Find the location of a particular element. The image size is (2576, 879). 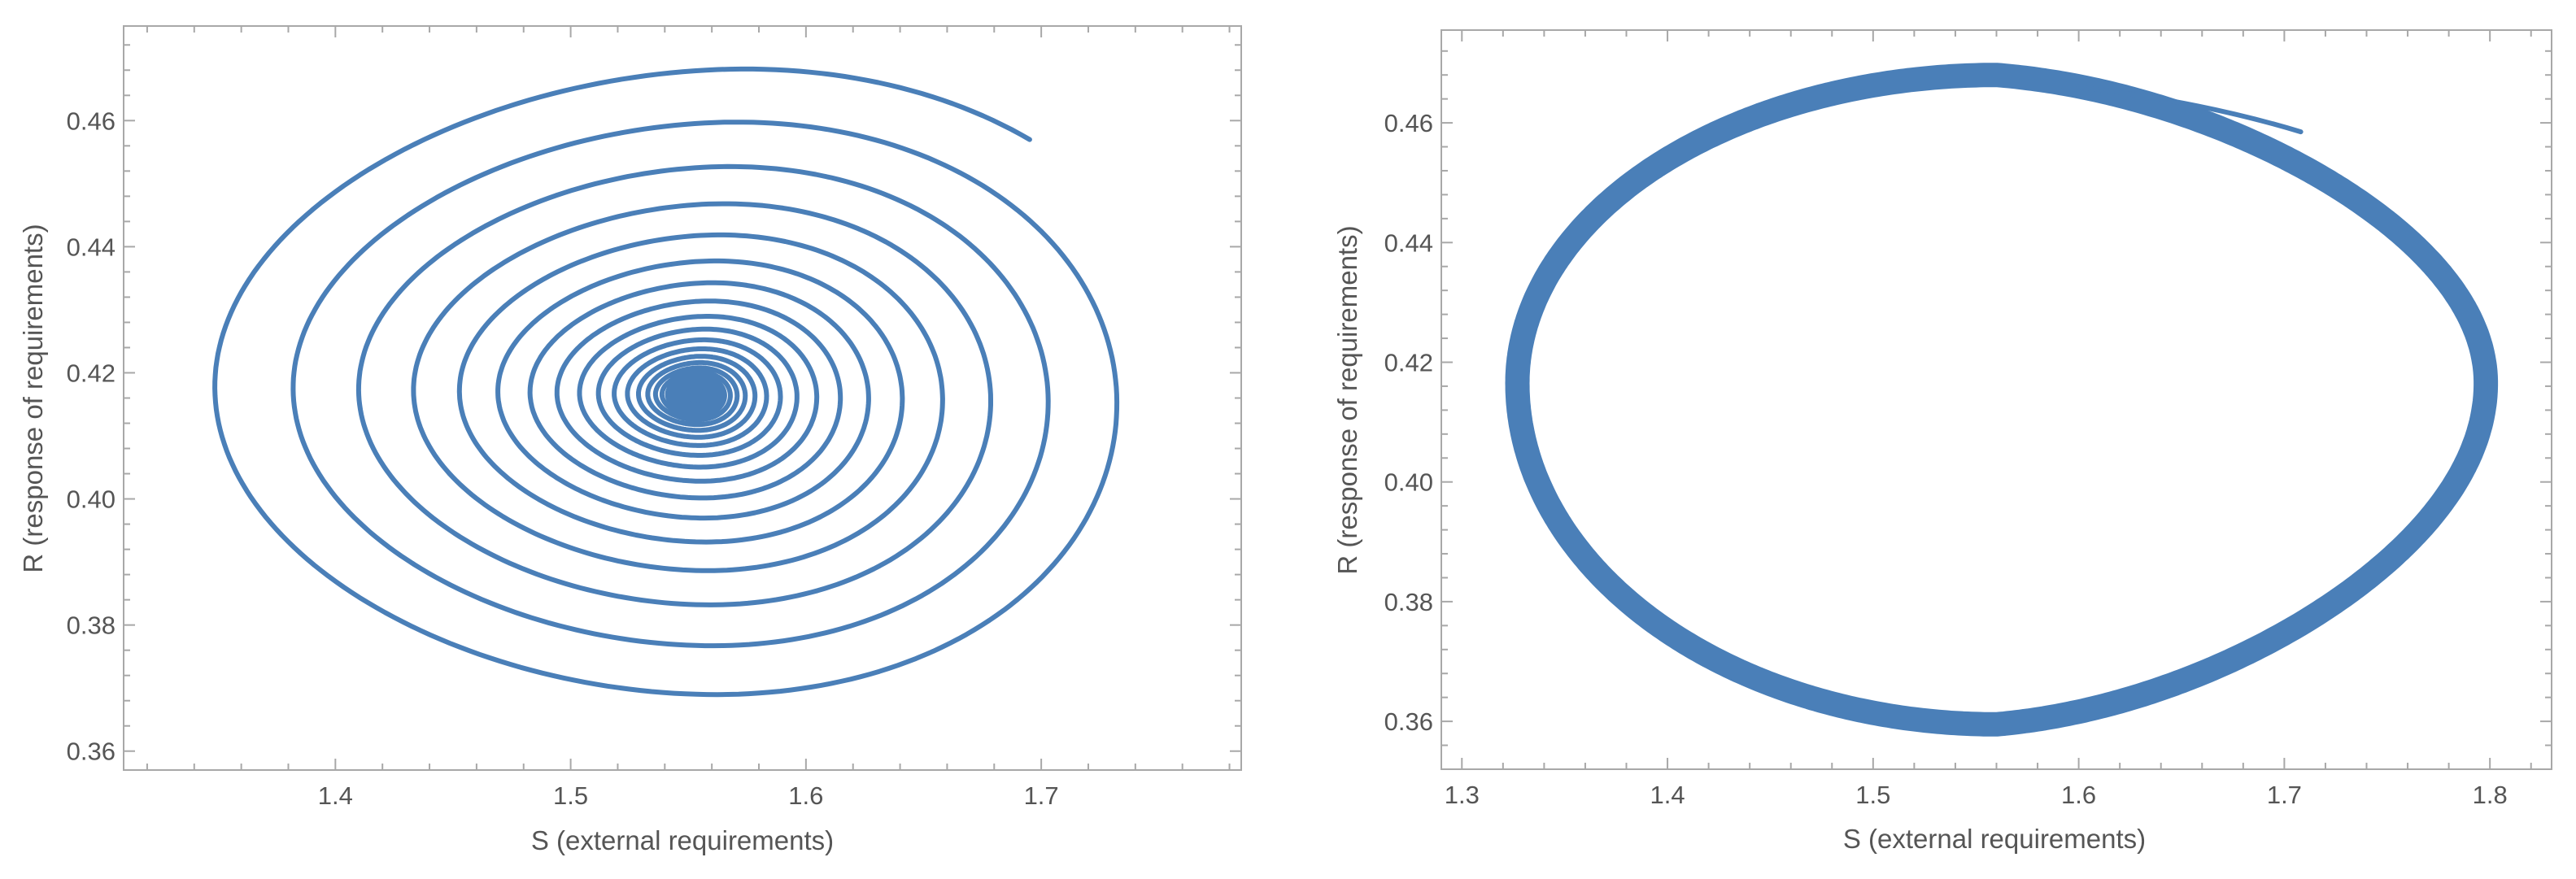

equilibrium-point is located at coordinates (695, 395).